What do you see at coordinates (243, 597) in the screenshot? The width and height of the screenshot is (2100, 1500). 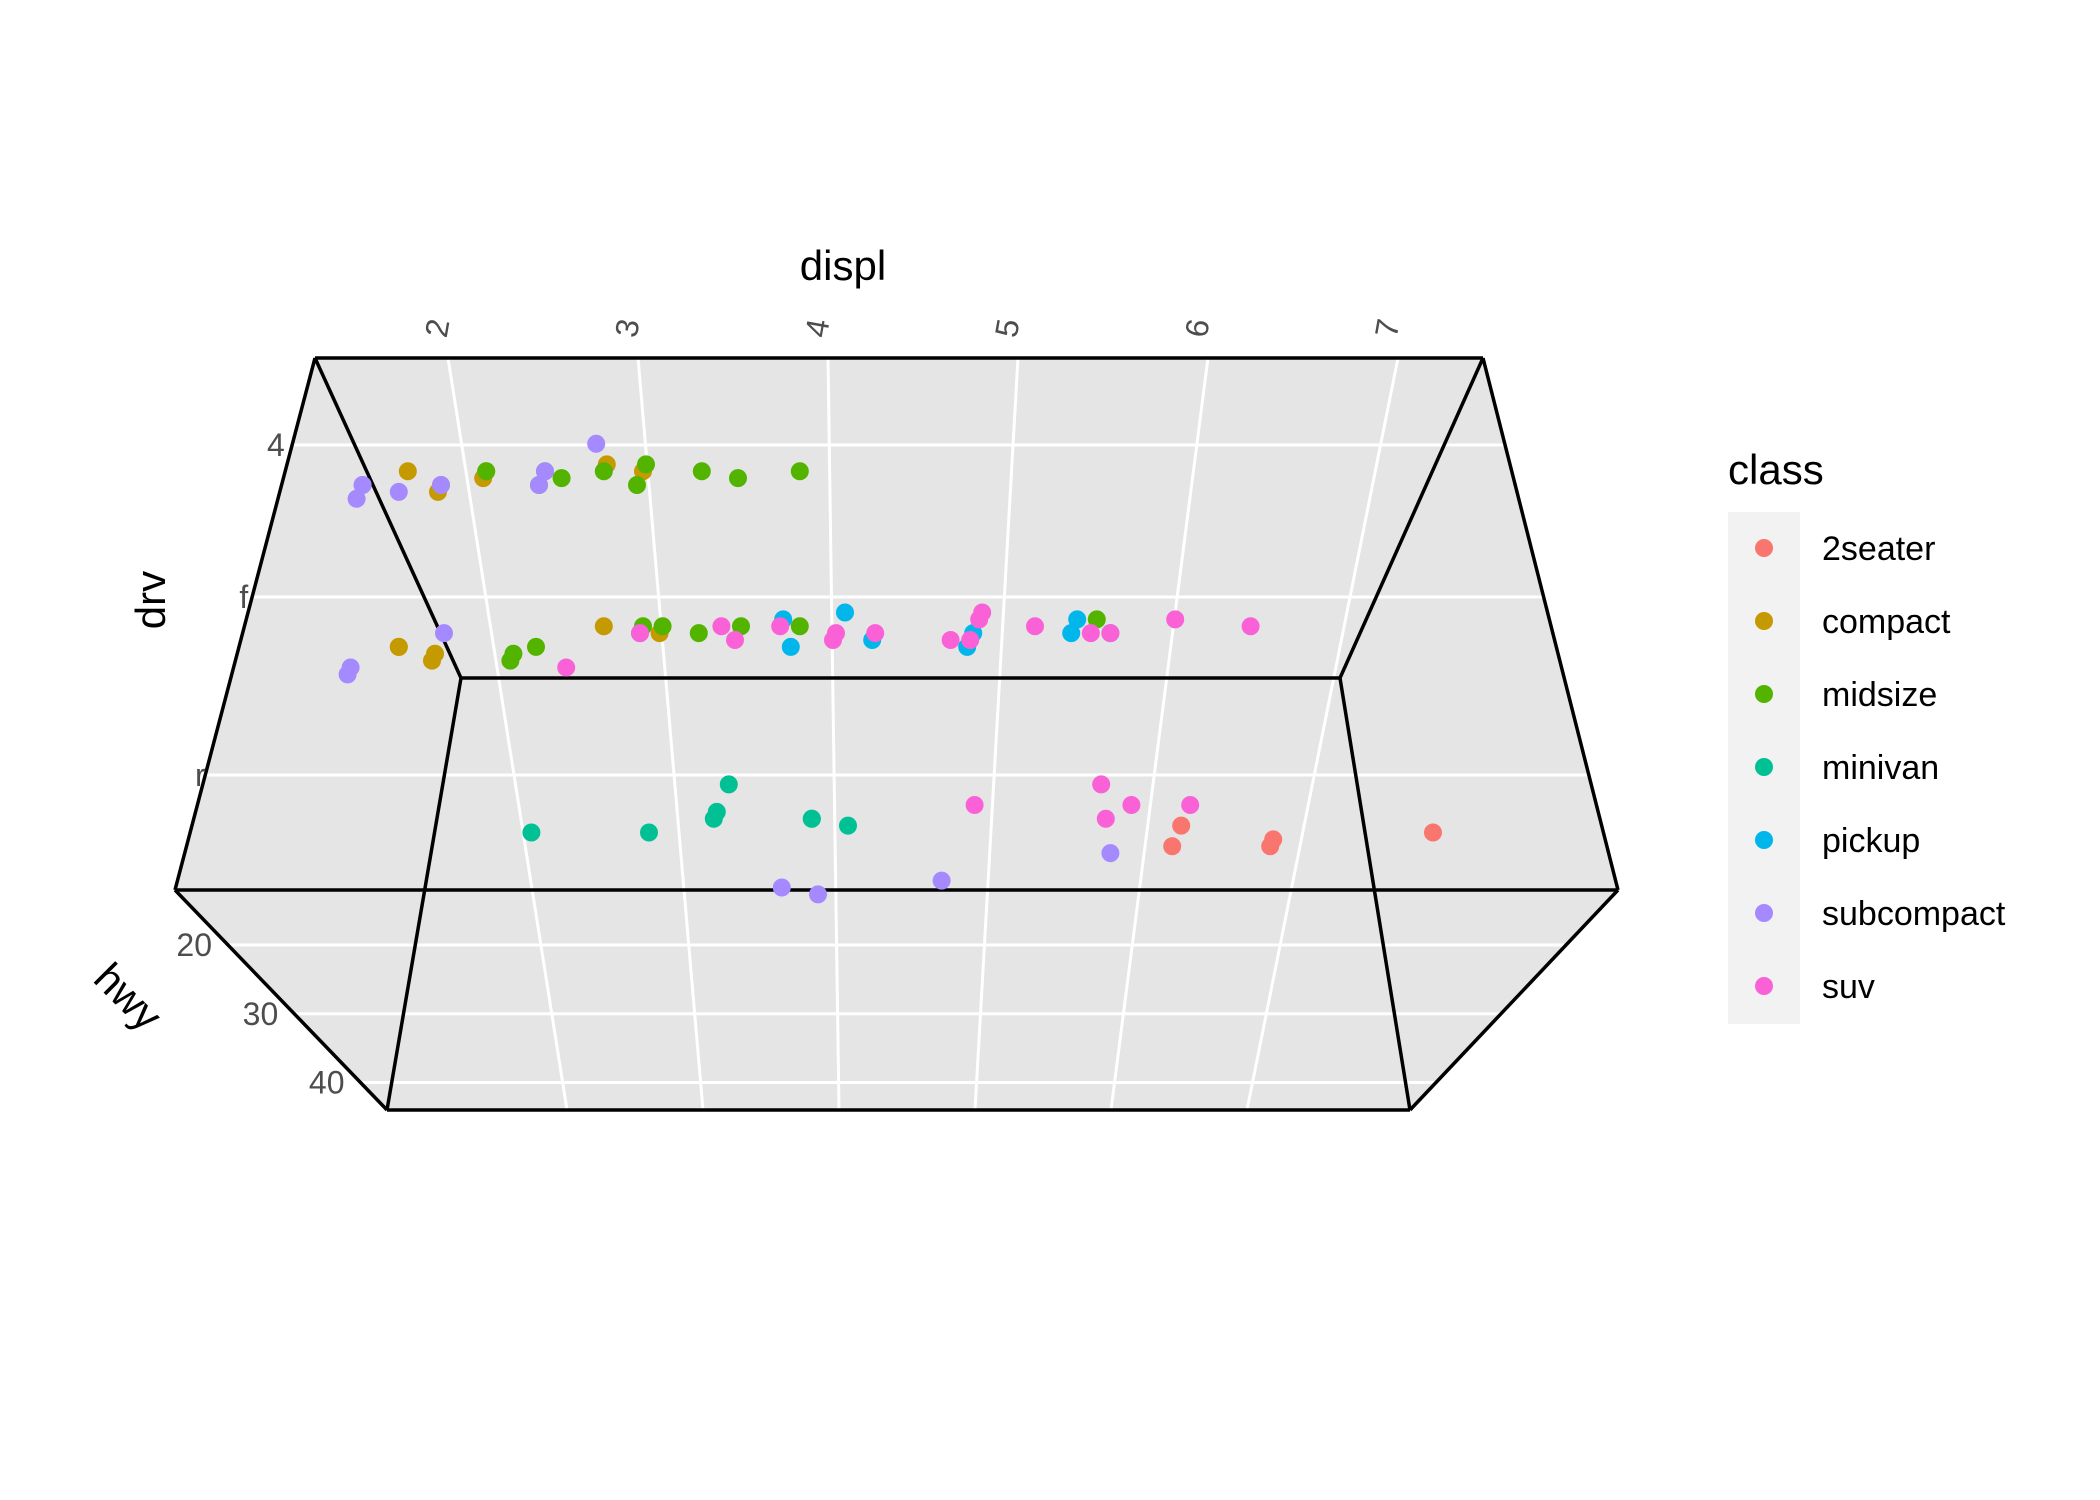 I see `z-tick-label: f` at bounding box center [243, 597].